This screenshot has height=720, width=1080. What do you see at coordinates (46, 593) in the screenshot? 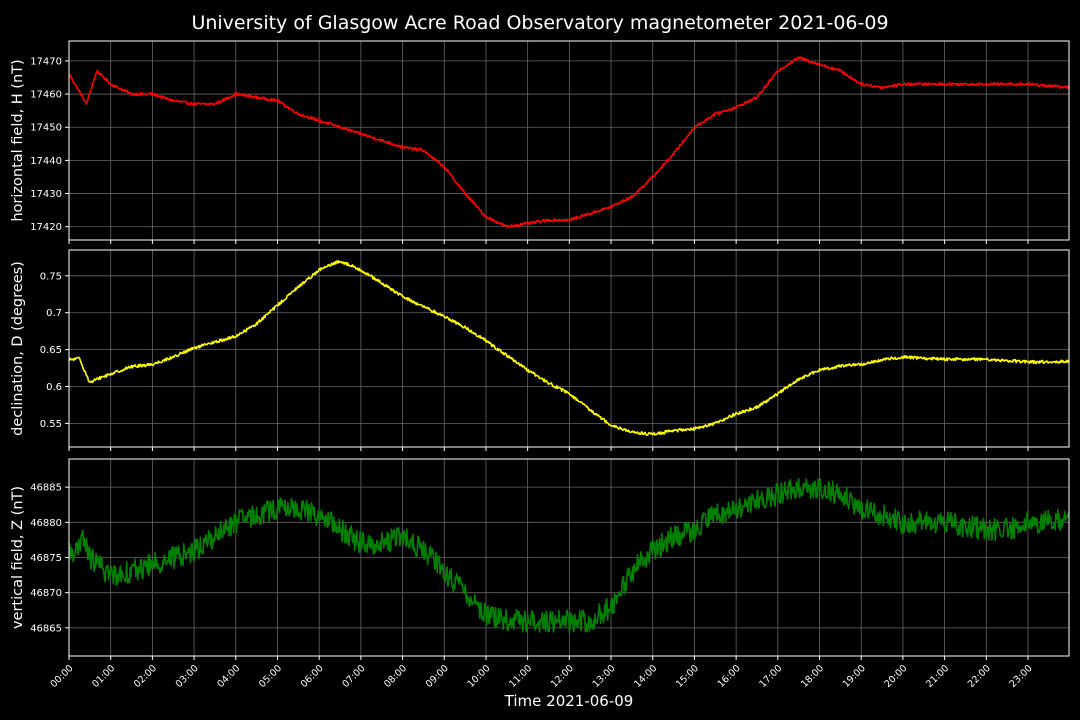
I see `y-tick-label: 46870` at bounding box center [46, 593].